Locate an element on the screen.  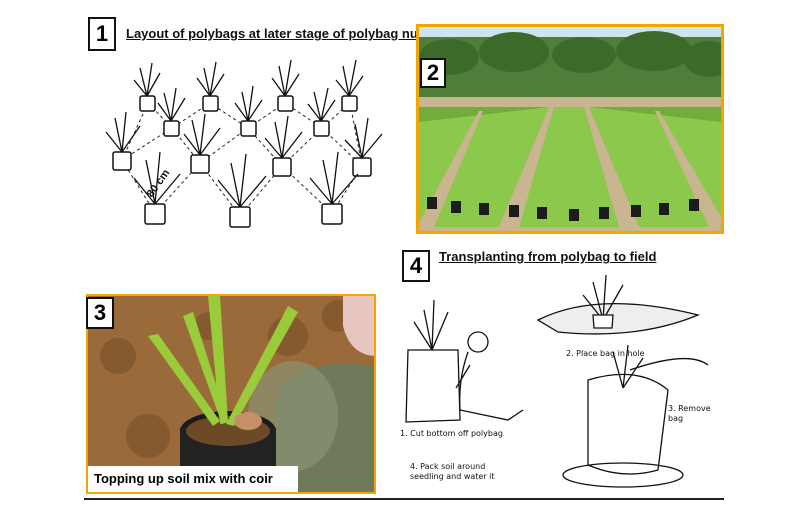
panel-3-caption: Topping up soil mix with coir is located at coordinates (193, 479).